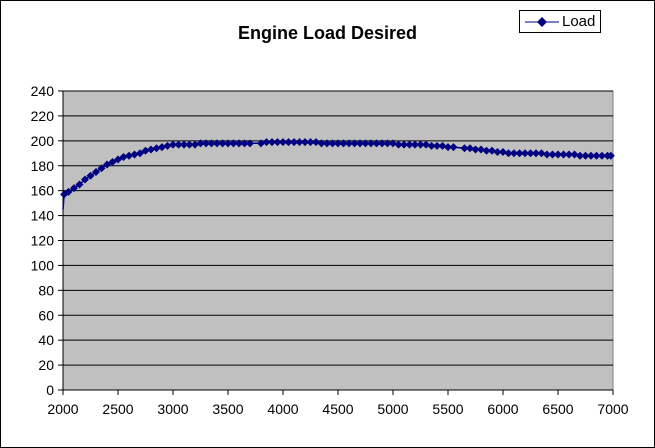  I want to click on y-tick-label-60: 60, so click(46, 315).